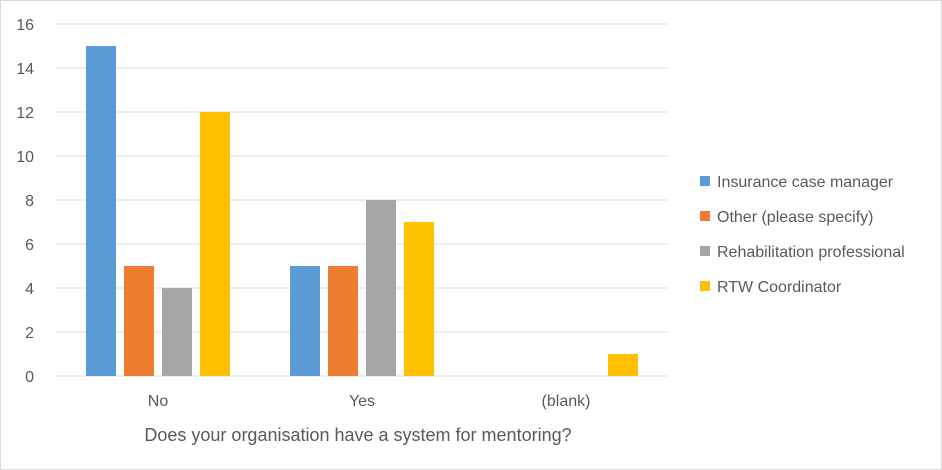  Describe the element at coordinates (381, 288) in the screenshot. I see `bar-rehabilitation-professional-yes` at that location.